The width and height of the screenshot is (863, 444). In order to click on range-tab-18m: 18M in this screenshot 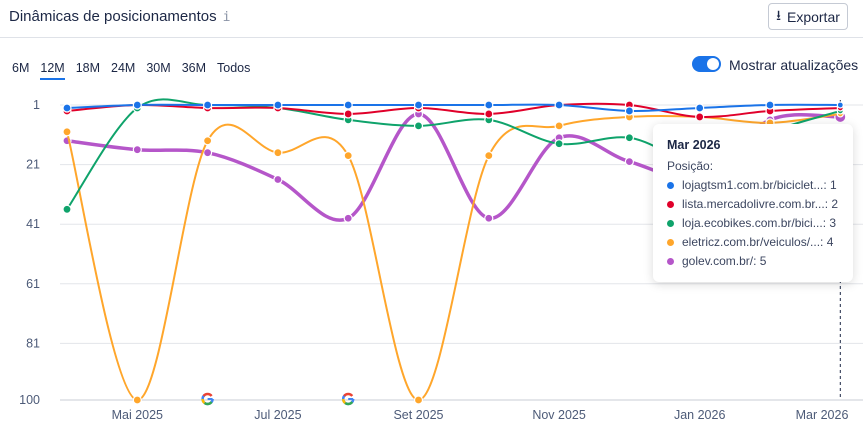, I will do `click(88, 68)`.